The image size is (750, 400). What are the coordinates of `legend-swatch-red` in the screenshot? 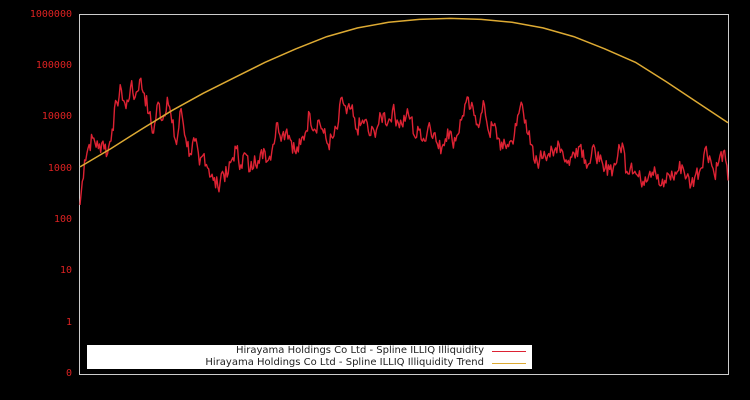 It's located at (509, 351).